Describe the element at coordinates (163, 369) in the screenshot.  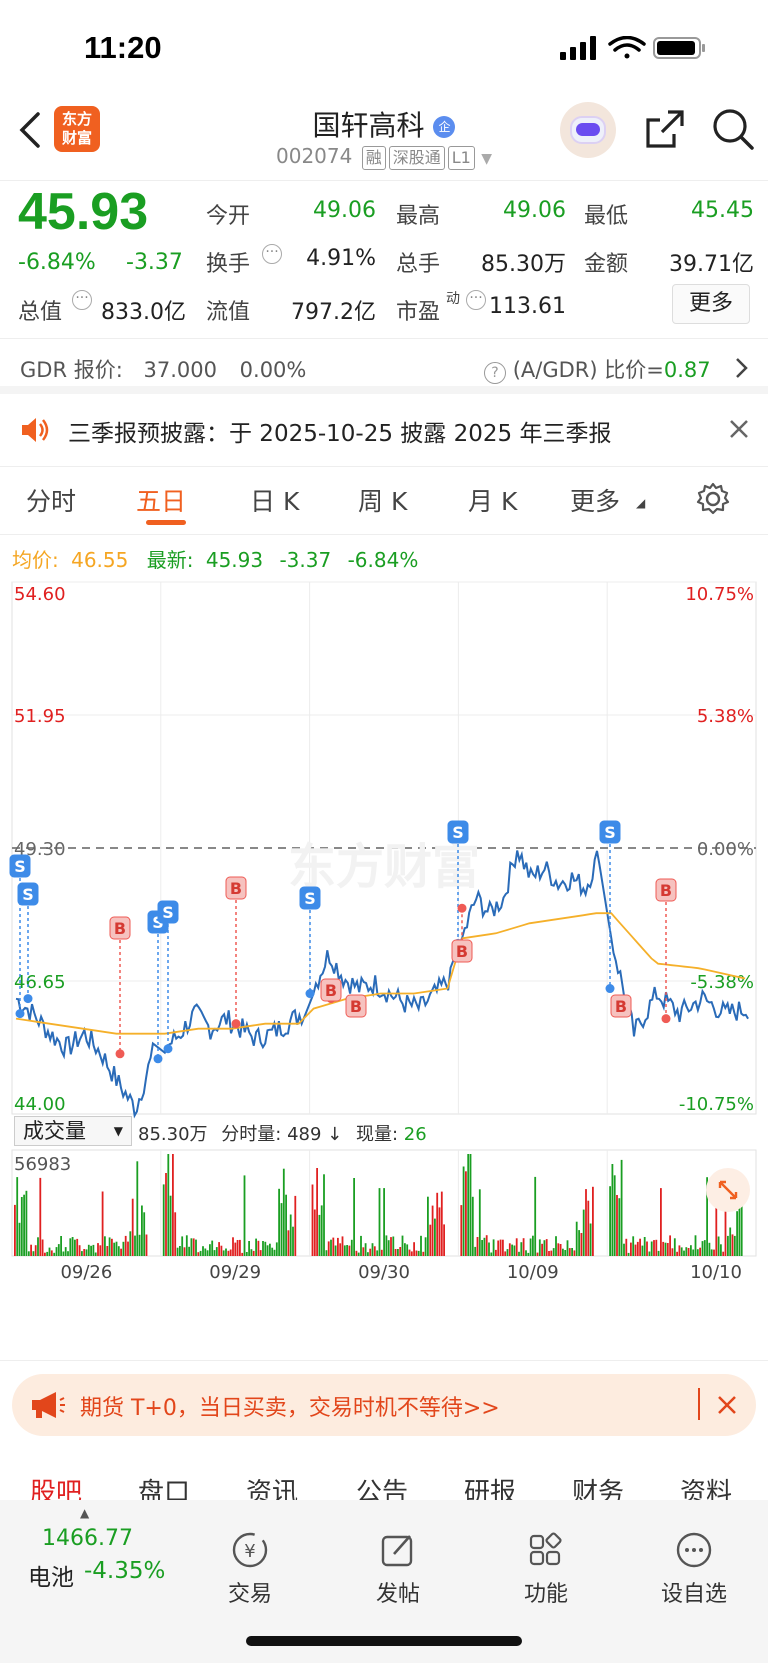
I see `gdr-row: GDR 报价: 37.000 0.00%` at that location.